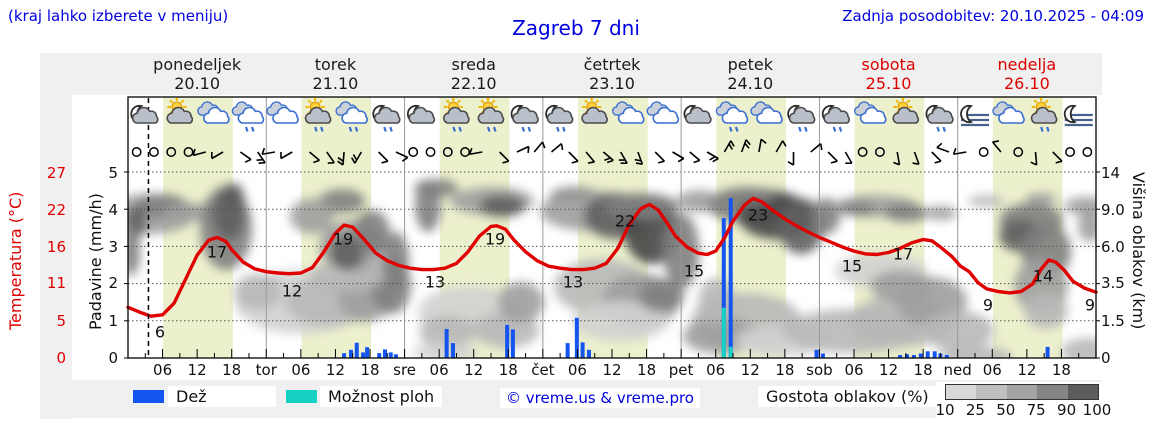  I want to click on temperature-value-label: 9, so click(988, 305).